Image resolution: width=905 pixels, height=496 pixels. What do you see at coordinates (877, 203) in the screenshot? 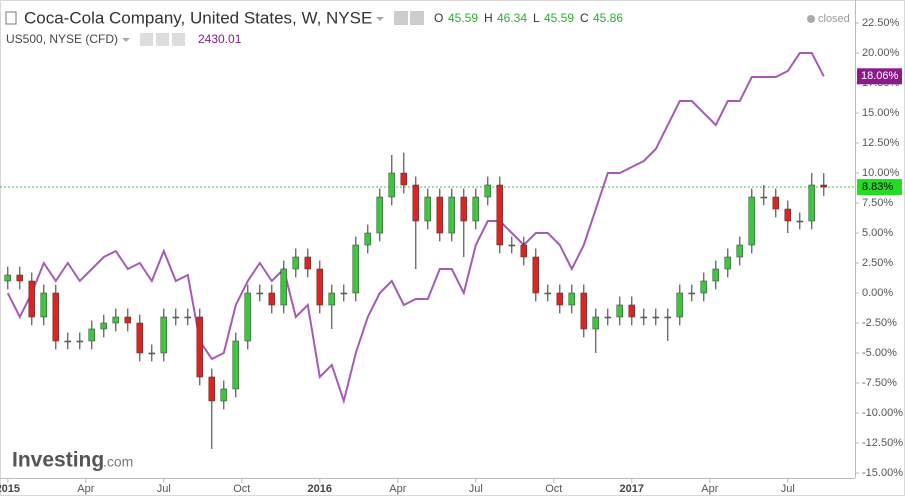
I see `y-tick-label: 7.50%` at bounding box center [877, 203].